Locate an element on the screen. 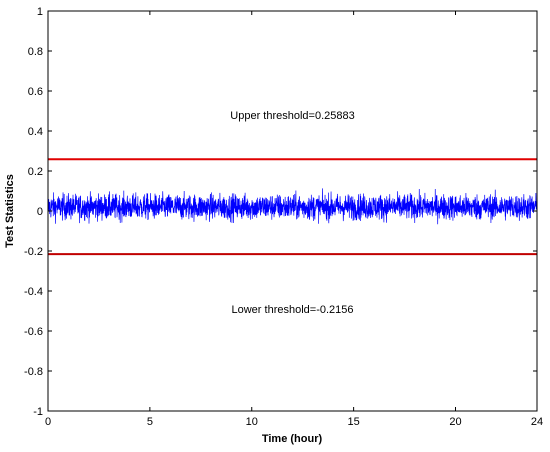 The image size is (550, 452). y-tick-label: -0.2 is located at coordinates (33, 252).